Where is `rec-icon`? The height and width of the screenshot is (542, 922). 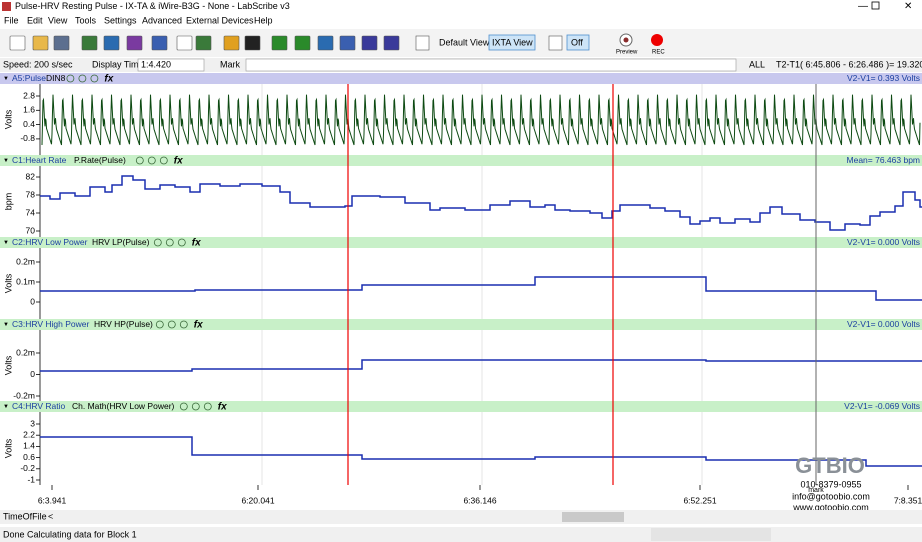 rec-icon is located at coordinates (657, 40).